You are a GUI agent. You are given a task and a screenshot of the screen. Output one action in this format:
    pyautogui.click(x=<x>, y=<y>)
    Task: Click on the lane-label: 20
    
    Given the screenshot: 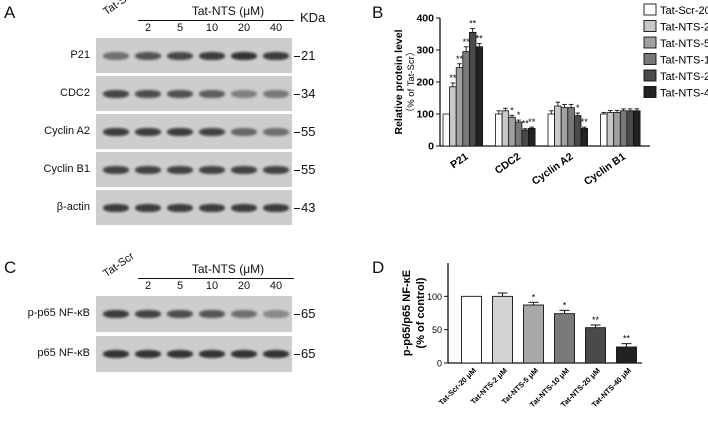 What is the action you would take?
    pyautogui.click(x=244, y=28)
    